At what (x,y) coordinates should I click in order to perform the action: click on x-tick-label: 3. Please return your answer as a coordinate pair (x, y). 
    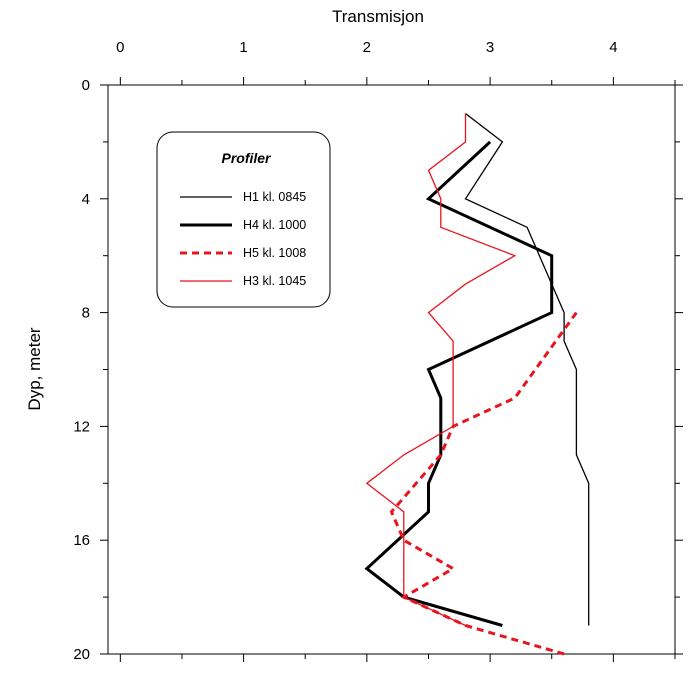
    Looking at the image, I should click on (490, 47).